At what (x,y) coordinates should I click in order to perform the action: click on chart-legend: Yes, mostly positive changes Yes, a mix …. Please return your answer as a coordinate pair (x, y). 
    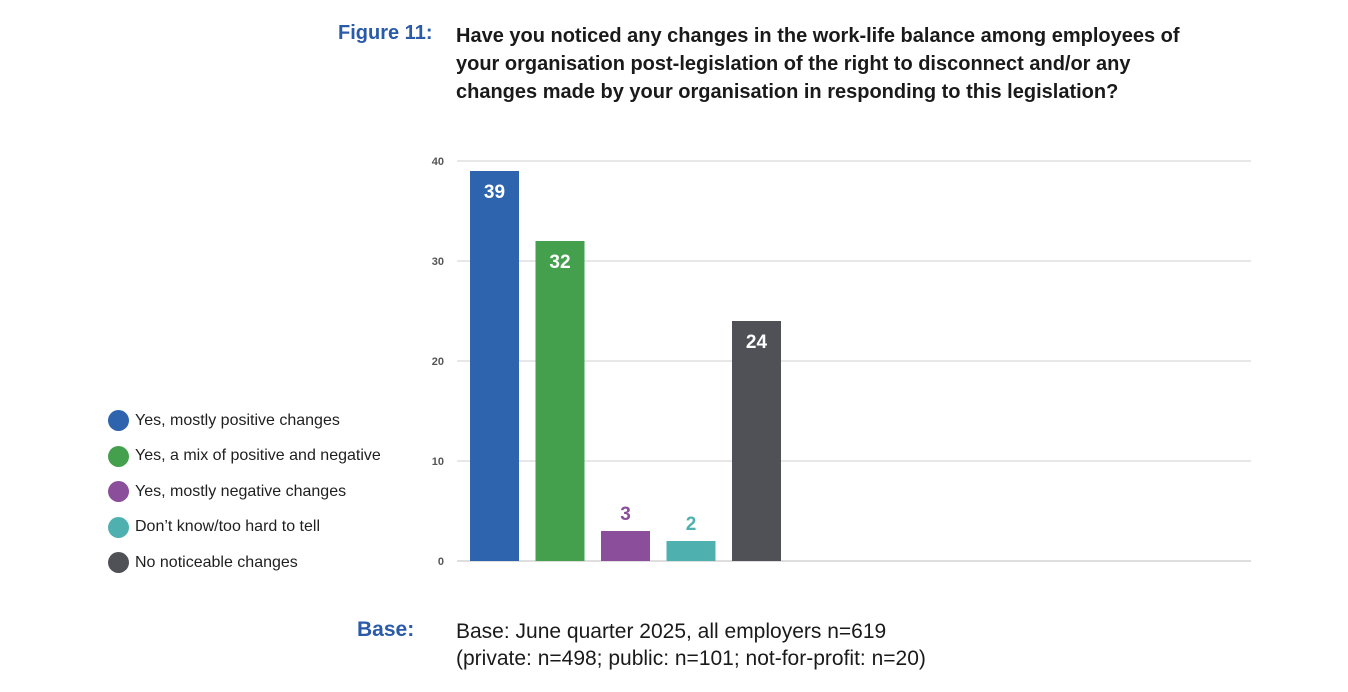
    Looking at the image, I should click on (244, 492).